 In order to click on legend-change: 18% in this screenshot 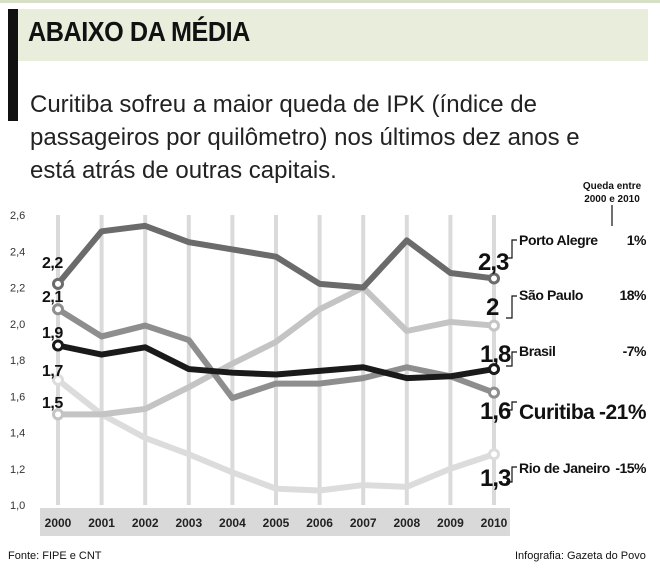, I will do `click(633, 295)`.